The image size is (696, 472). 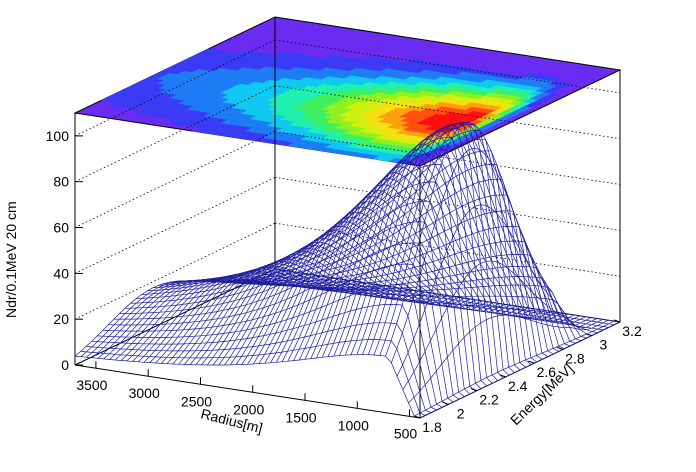 I want to click on x-tick-label: 1500, so click(x=300, y=417).